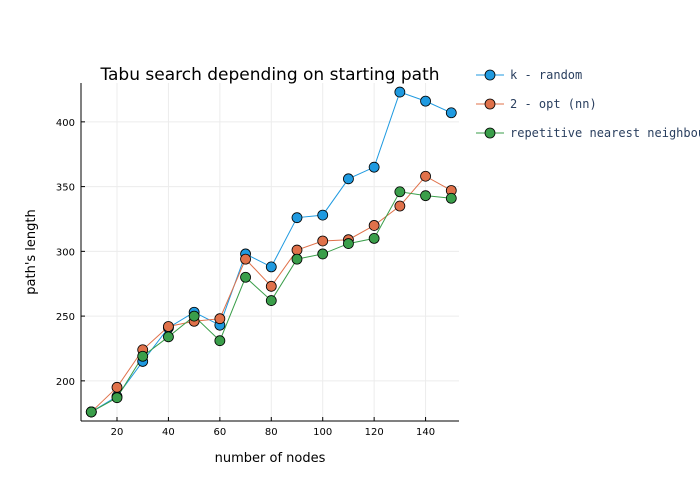 This screenshot has width=700, height=500. What do you see at coordinates (168, 432) in the screenshot?
I see `x-tick-label: 40` at bounding box center [168, 432].